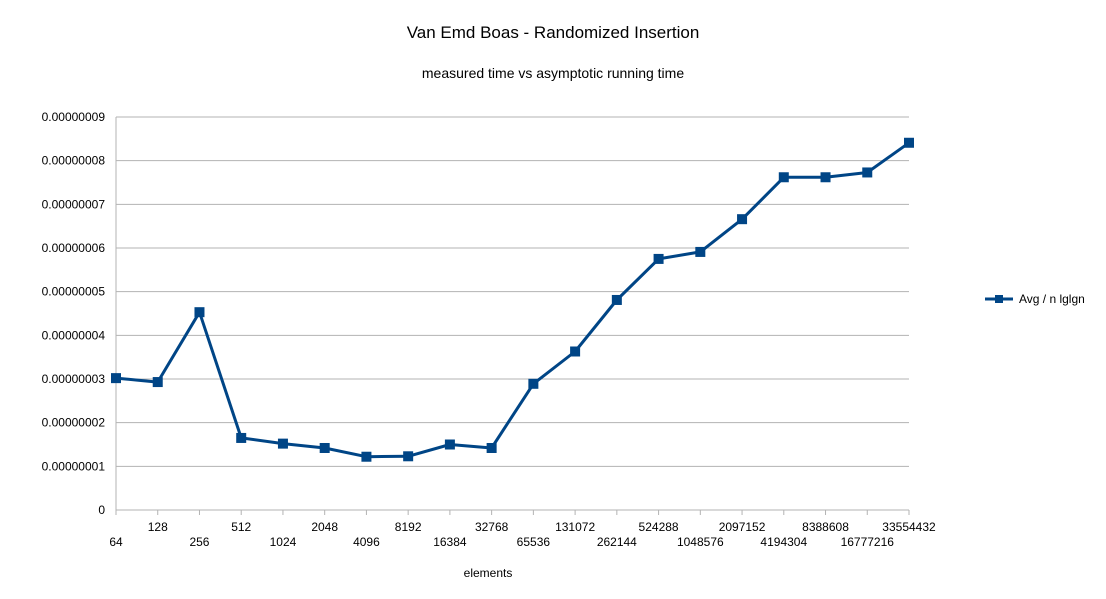 This screenshot has width=1106, height=599. Describe the element at coordinates (575, 527) in the screenshot. I see `x-tick-label: 131072` at that location.